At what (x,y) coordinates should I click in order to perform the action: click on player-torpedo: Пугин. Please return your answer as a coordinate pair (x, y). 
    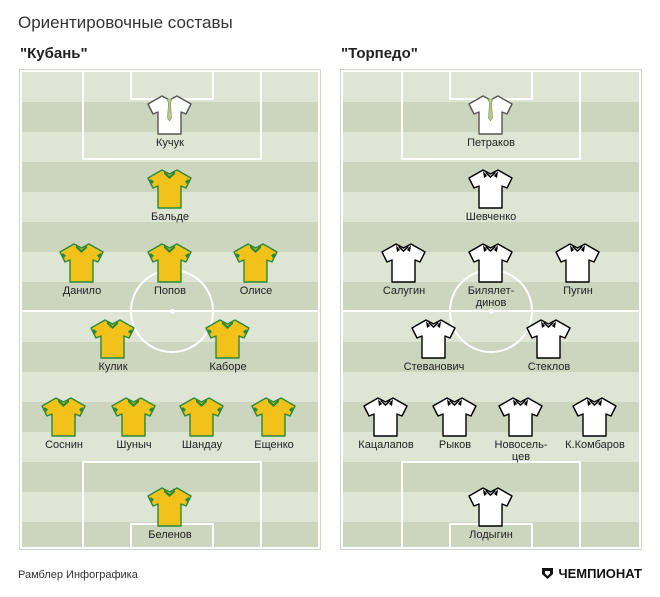
    Looking at the image, I should click on (578, 269).